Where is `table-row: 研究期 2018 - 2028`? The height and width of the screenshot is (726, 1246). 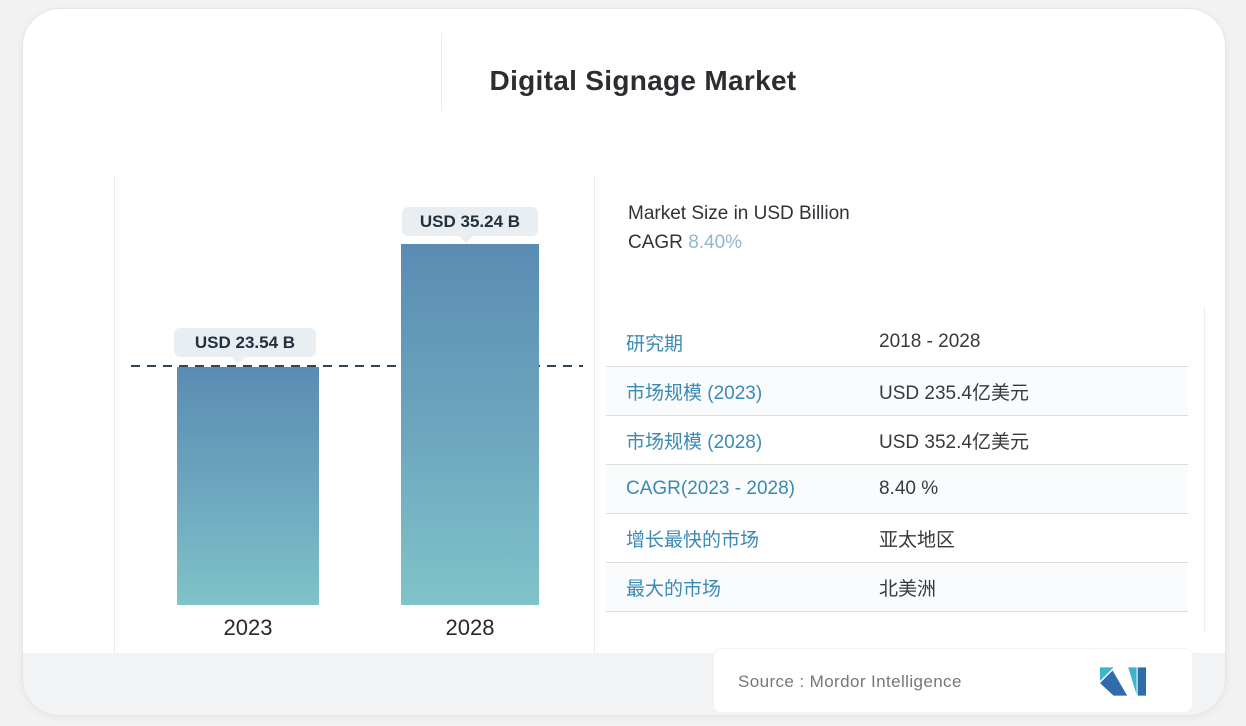 table-row: 研究期 2018 - 2028 is located at coordinates (897, 342).